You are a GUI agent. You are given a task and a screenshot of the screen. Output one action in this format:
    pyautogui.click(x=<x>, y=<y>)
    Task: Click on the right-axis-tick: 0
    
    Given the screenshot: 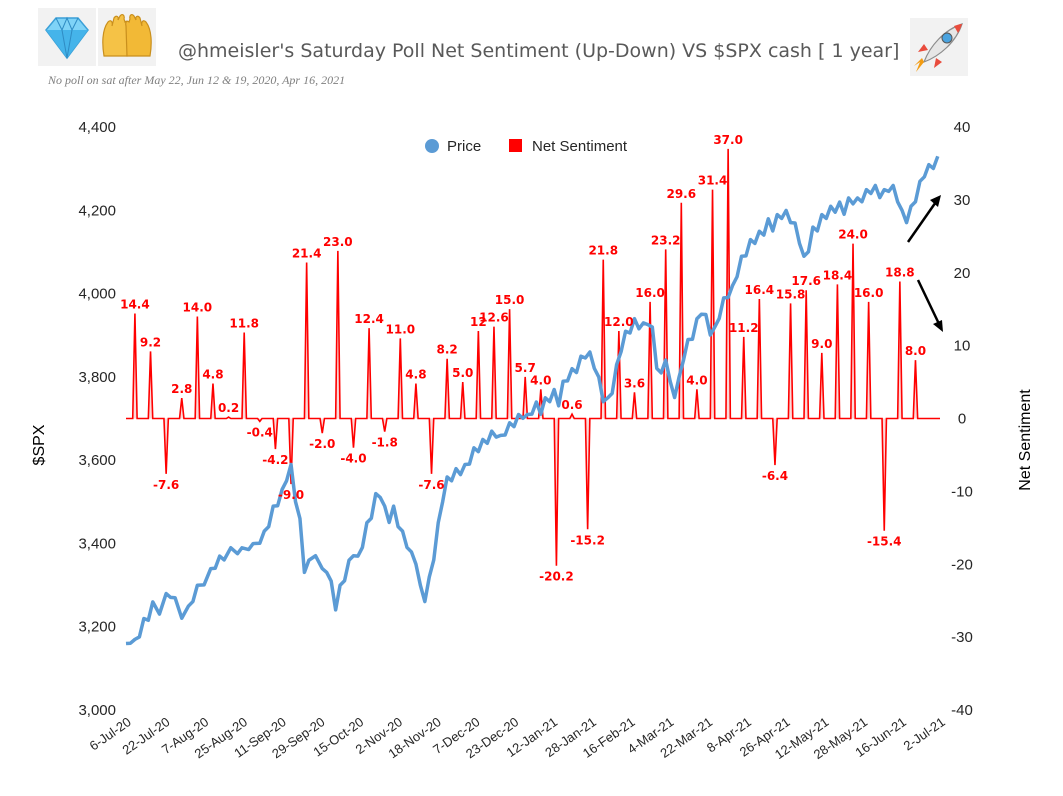 What is the action you would take?
    pyautogui.click(x=962, y=419)
    